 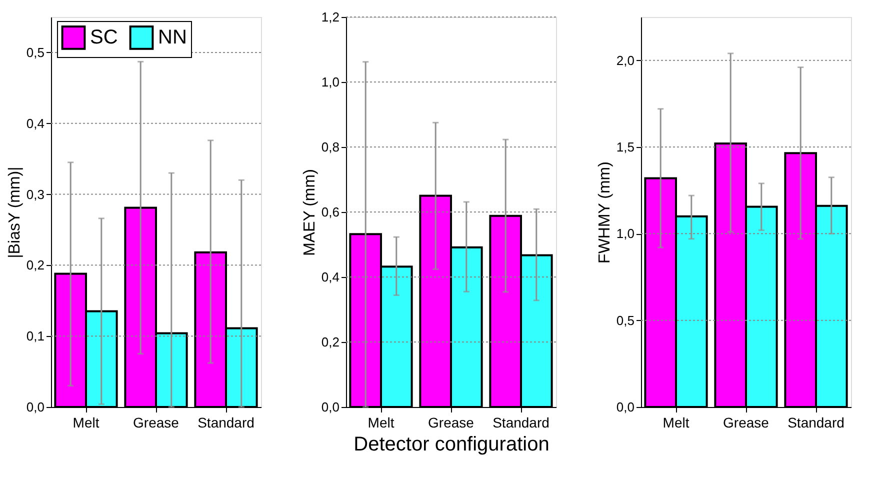 What do you see at coordinates (625, 60) in the screenshot?
I see `y-tick-label: 2,0` at bounding box center [625, 60].